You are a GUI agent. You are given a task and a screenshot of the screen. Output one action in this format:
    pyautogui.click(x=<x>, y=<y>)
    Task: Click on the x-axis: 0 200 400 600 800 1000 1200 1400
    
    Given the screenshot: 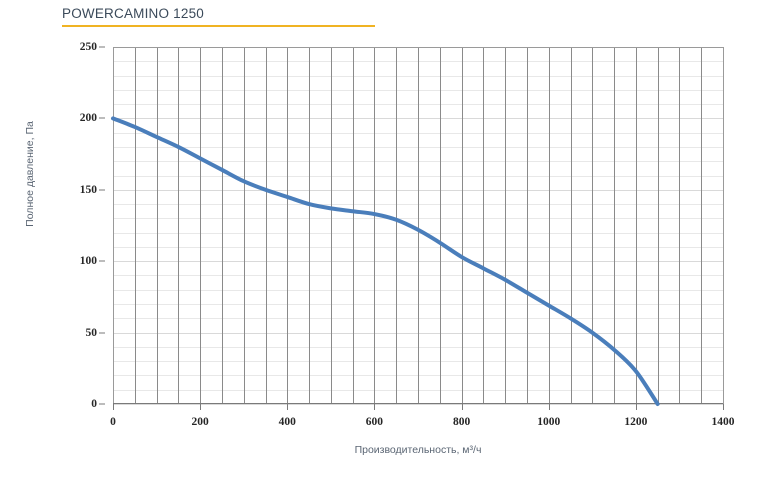 What is the action you would take?
    pyautogui.click(x=422, y=421)
    